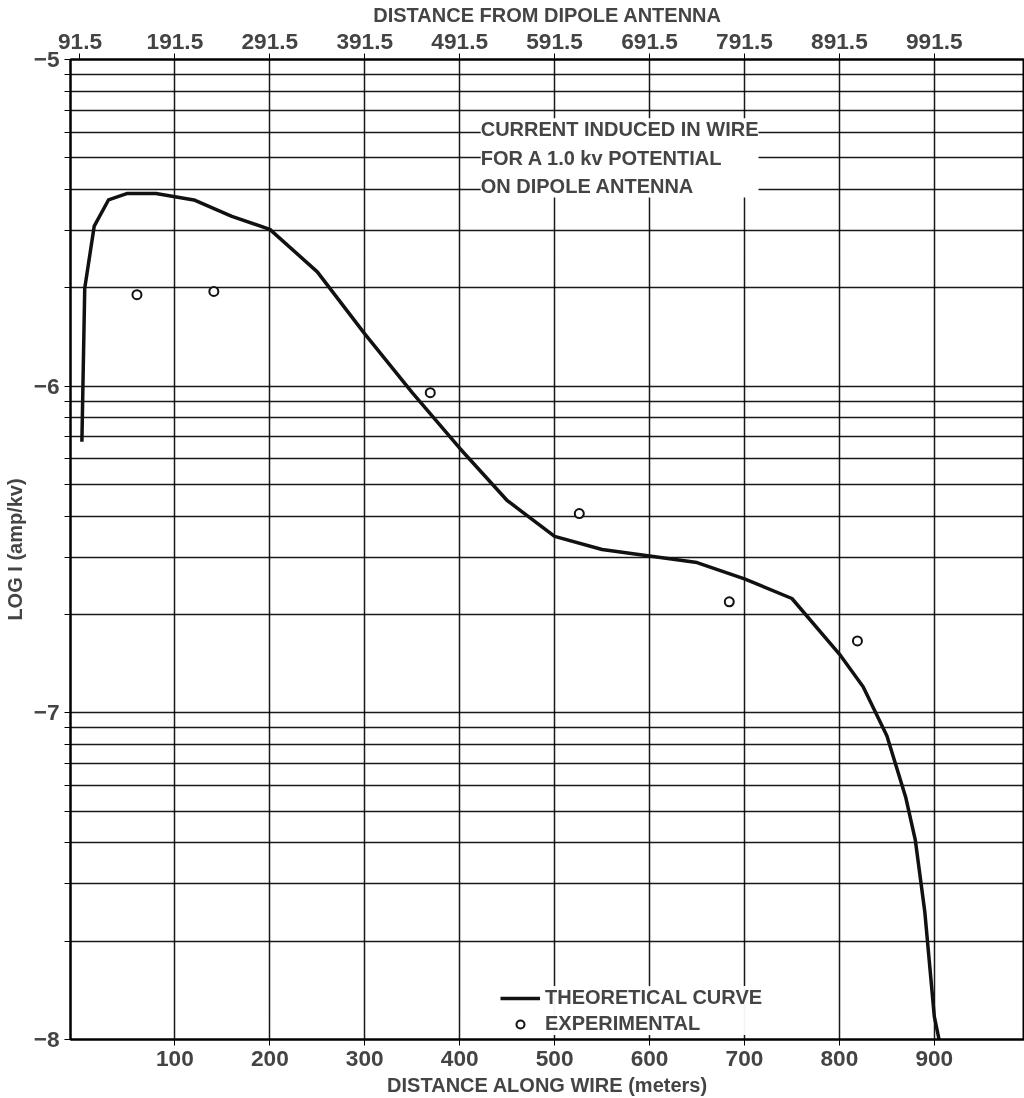  I want to click on x-tick-label: 700, so click(744, 1057).